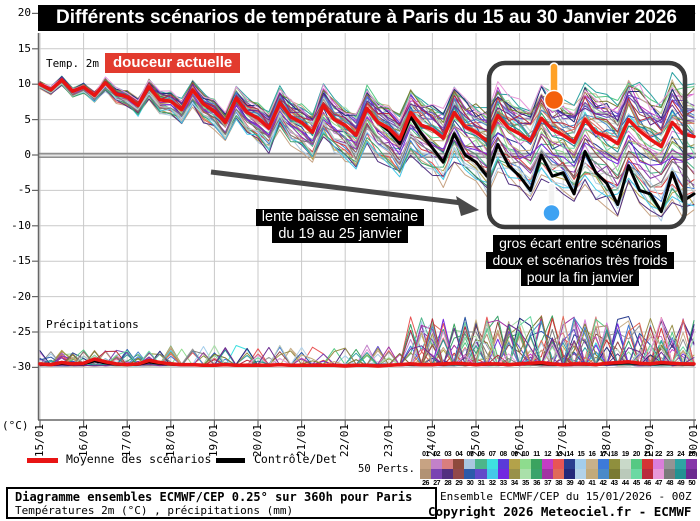 The image size is (700, 521). Describe the element at coordinates (625, 454) in the screenshot. I see `pert-number: 19` at that location.